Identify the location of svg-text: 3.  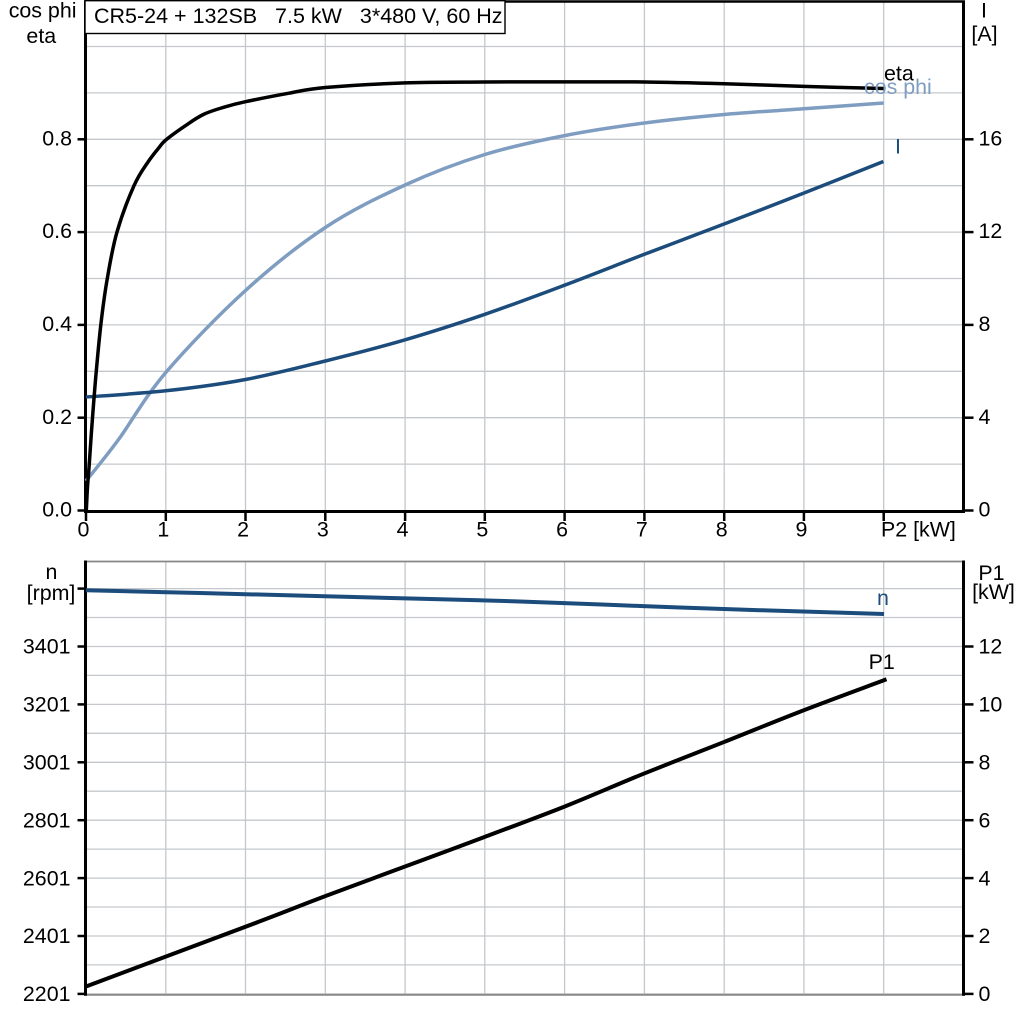
(323, 530).